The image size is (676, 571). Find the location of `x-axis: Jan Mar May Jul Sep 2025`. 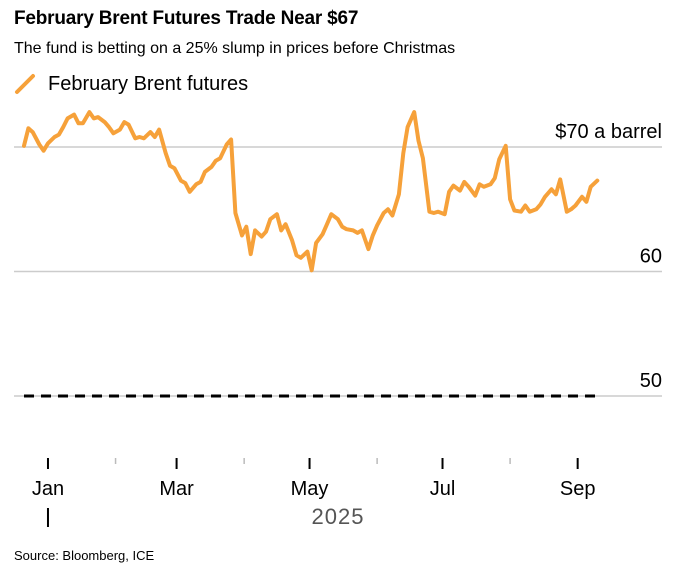

x-axis: Jan Mar May Jul Sep 2025 is located at coordinates (314, 493).